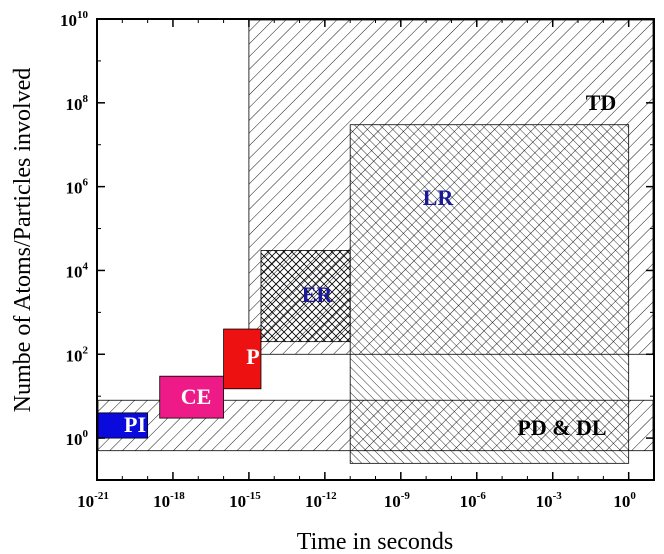 The width and height of the screenshot is (664, 554). What do you see at coordinates (77, 187) in the screenshot?
I see `y-tick-label: 10⁶` at bounding box center [77, 187].